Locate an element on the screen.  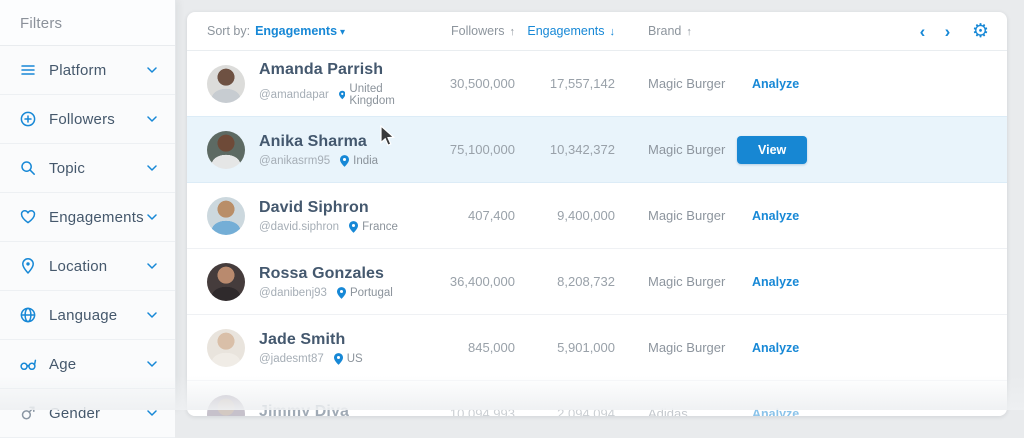
sidebar-item-platform: Platform is located at coordinates (87, 70).